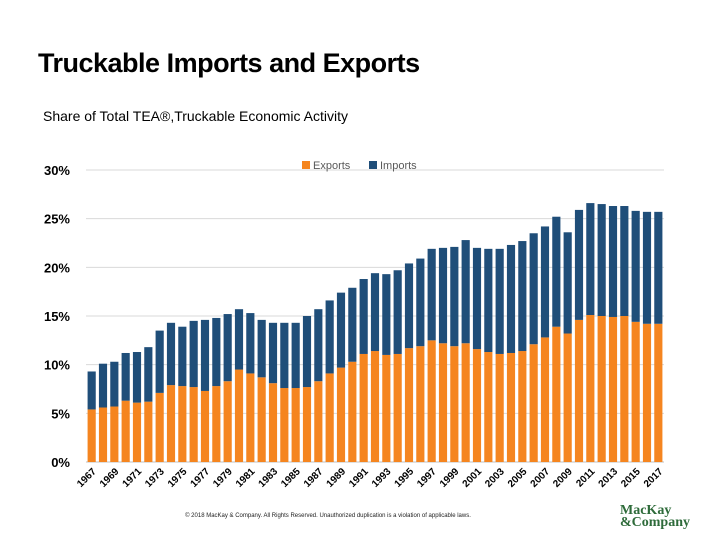 This screenshot has height=540, width=720. I want to click on bar-exports-2005, so click(522, 406).